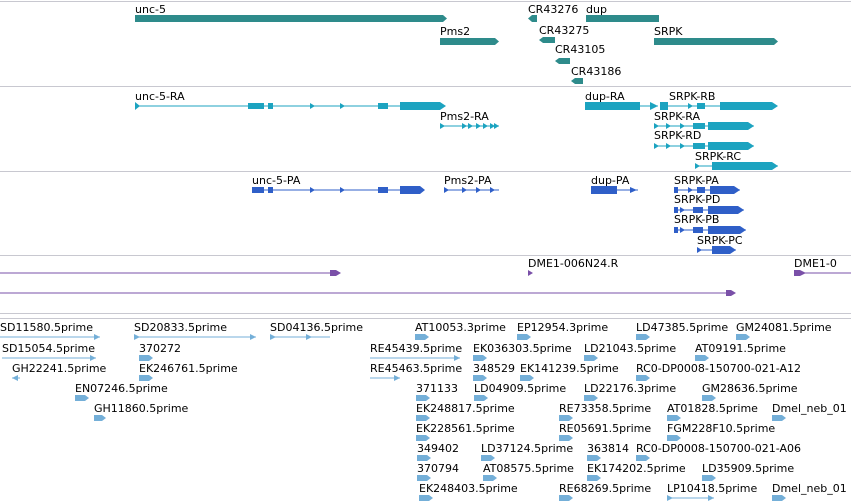 The width and height of the screenshot is (851, 503). I want to click on est-fgm228f10: FGM228F10.5prime, so click(721, 431).